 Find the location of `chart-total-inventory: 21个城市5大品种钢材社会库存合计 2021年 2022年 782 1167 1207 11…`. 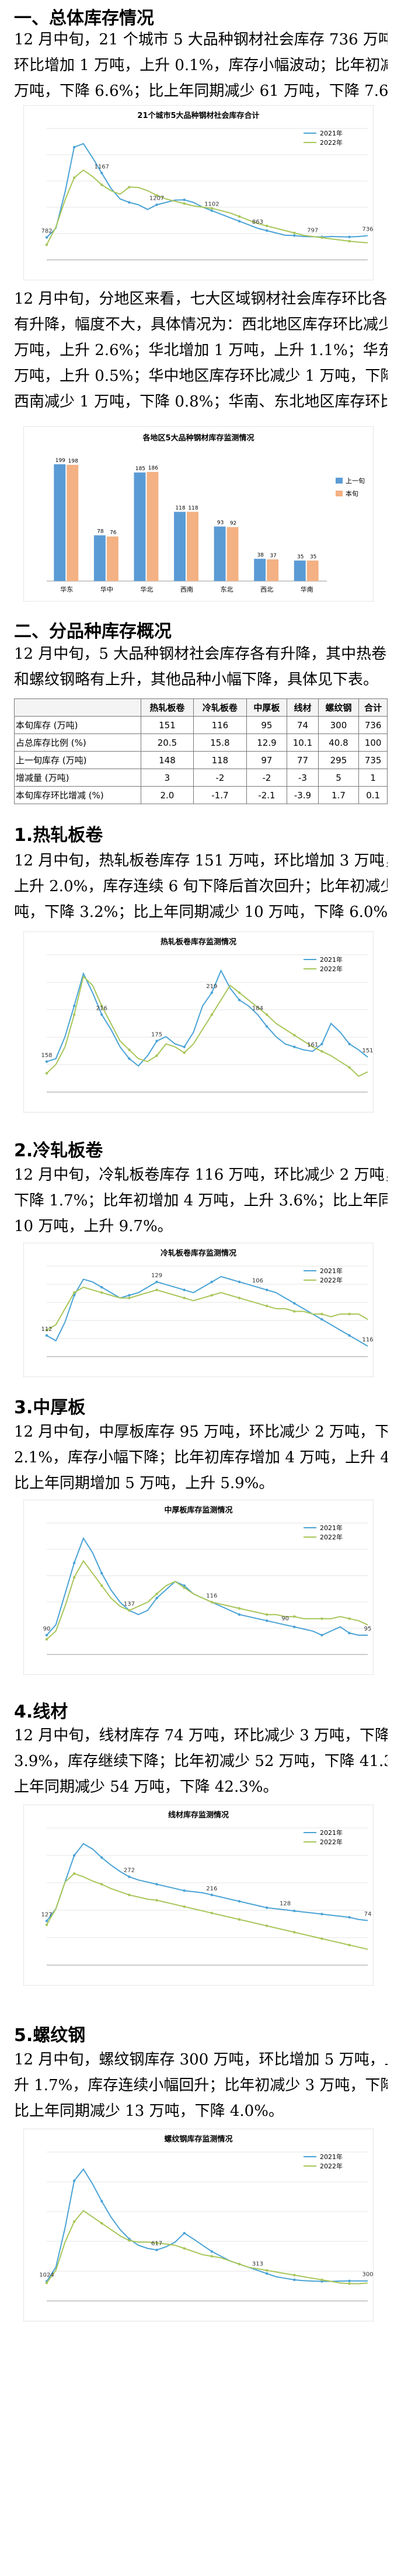

chart-total-inventory: 21个城市5大品种钢材社会库存合计 2021年 2022年 782 1167 1207 11… is located at coordinates (198, 193).